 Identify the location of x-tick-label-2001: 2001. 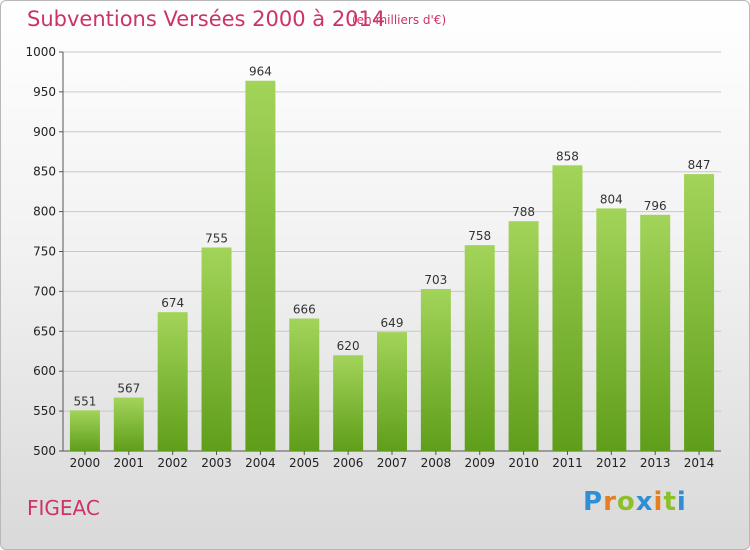
(129, 463).